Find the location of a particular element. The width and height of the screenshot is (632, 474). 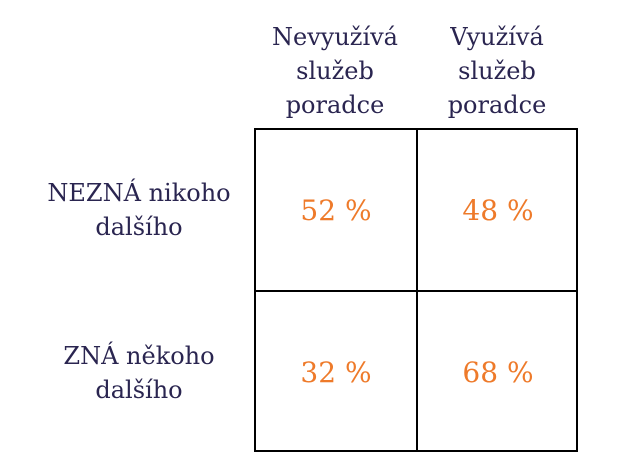

cell-nezna-vyuziva: 48 % is located at coordinates (498, 210).